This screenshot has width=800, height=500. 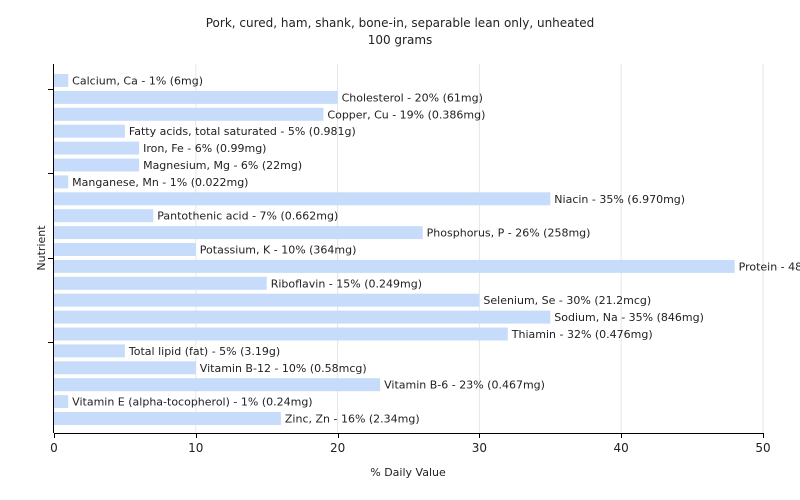 What do you see at coordinates (352, 419) in the screenshot?
I see `bar-label: Zinc, Zn - 16% (2.34mg)` at bounding box center [352, 419].